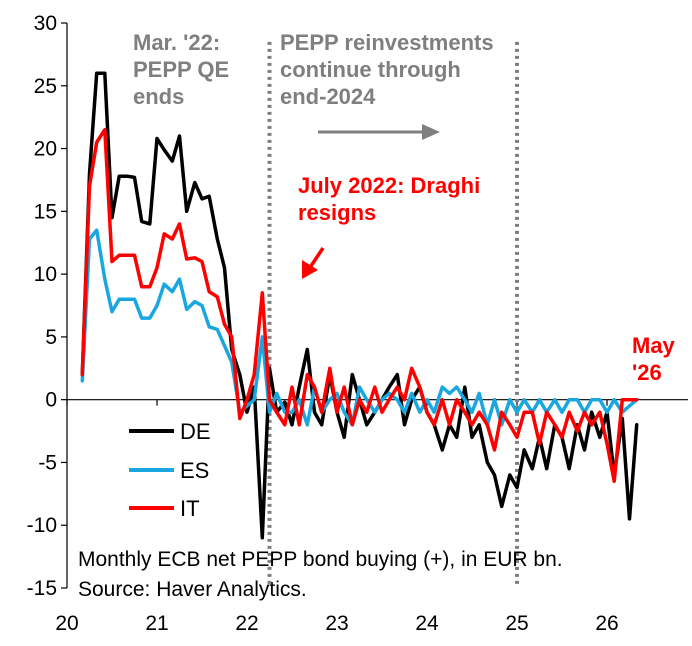 Image resolution: width=692 pixels, height=646 pixels. I want to click on annotation-pepp-reinvestments-line: end-2024, so click(328, 96).